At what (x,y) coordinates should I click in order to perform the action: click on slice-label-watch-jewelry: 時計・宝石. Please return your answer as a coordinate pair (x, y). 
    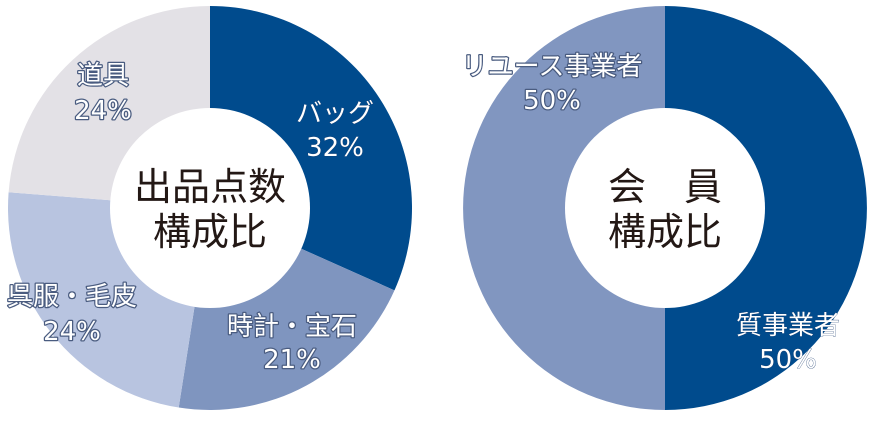
    Looking at the image, I should click on (292, 327).